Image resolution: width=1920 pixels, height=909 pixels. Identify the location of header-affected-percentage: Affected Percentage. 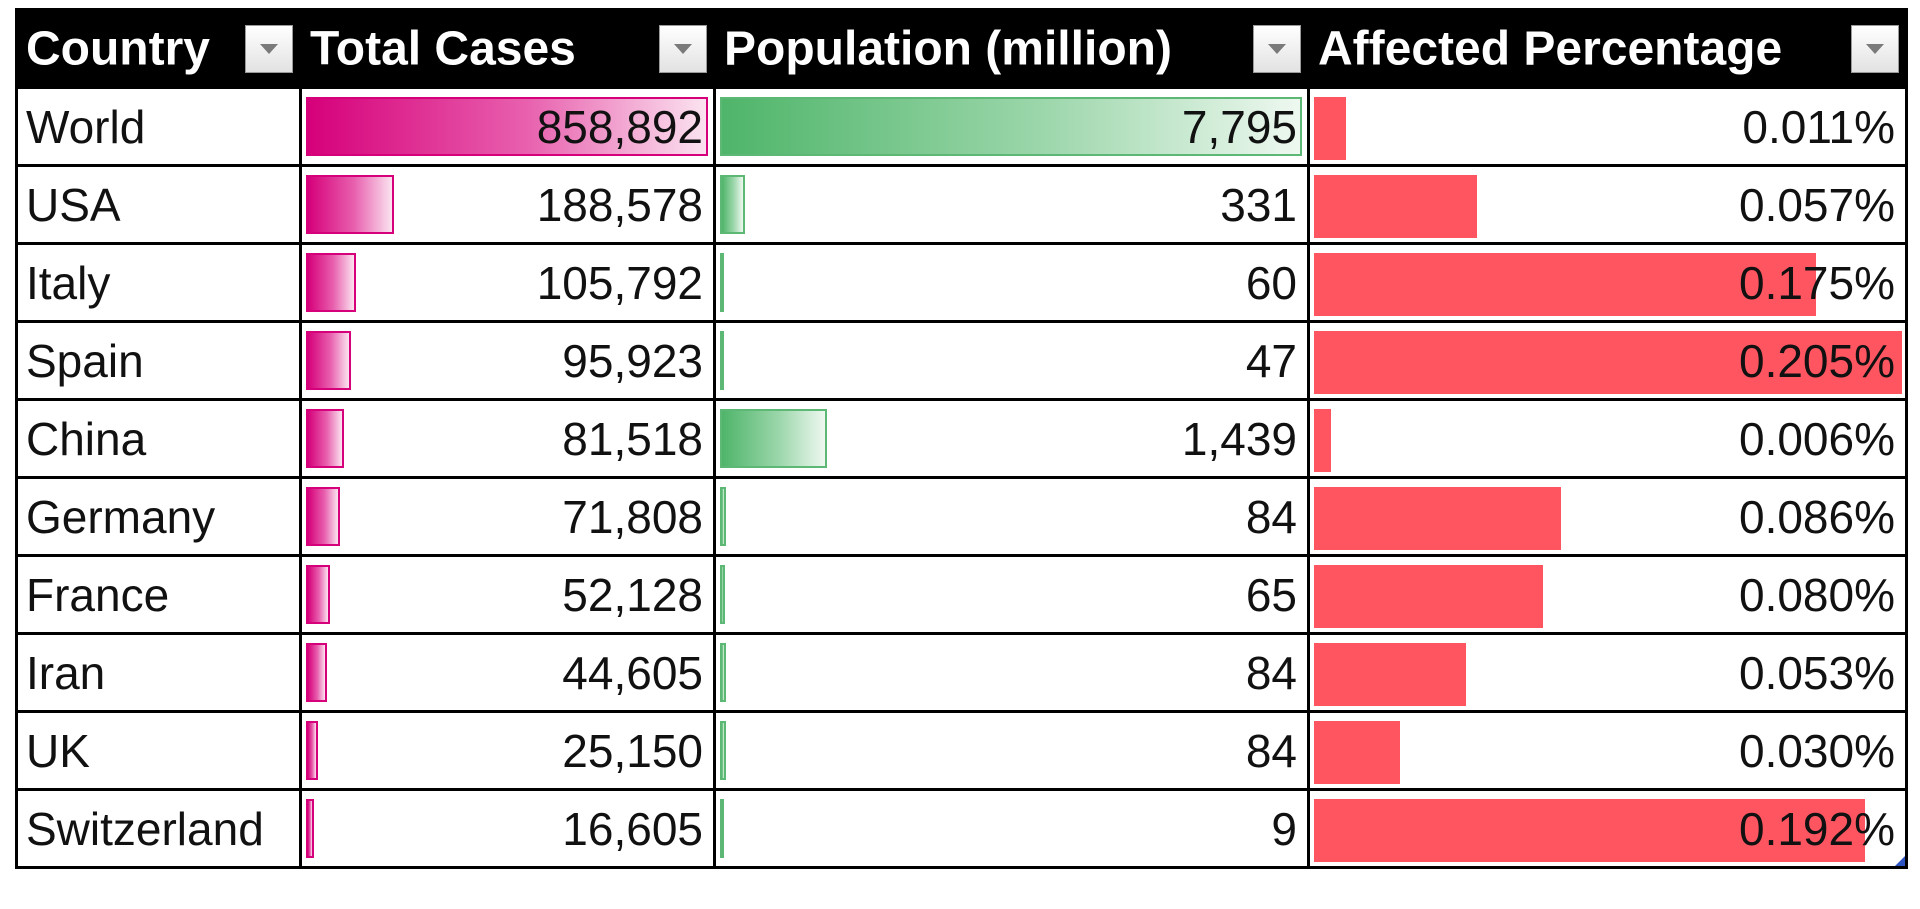
(1607, 48).